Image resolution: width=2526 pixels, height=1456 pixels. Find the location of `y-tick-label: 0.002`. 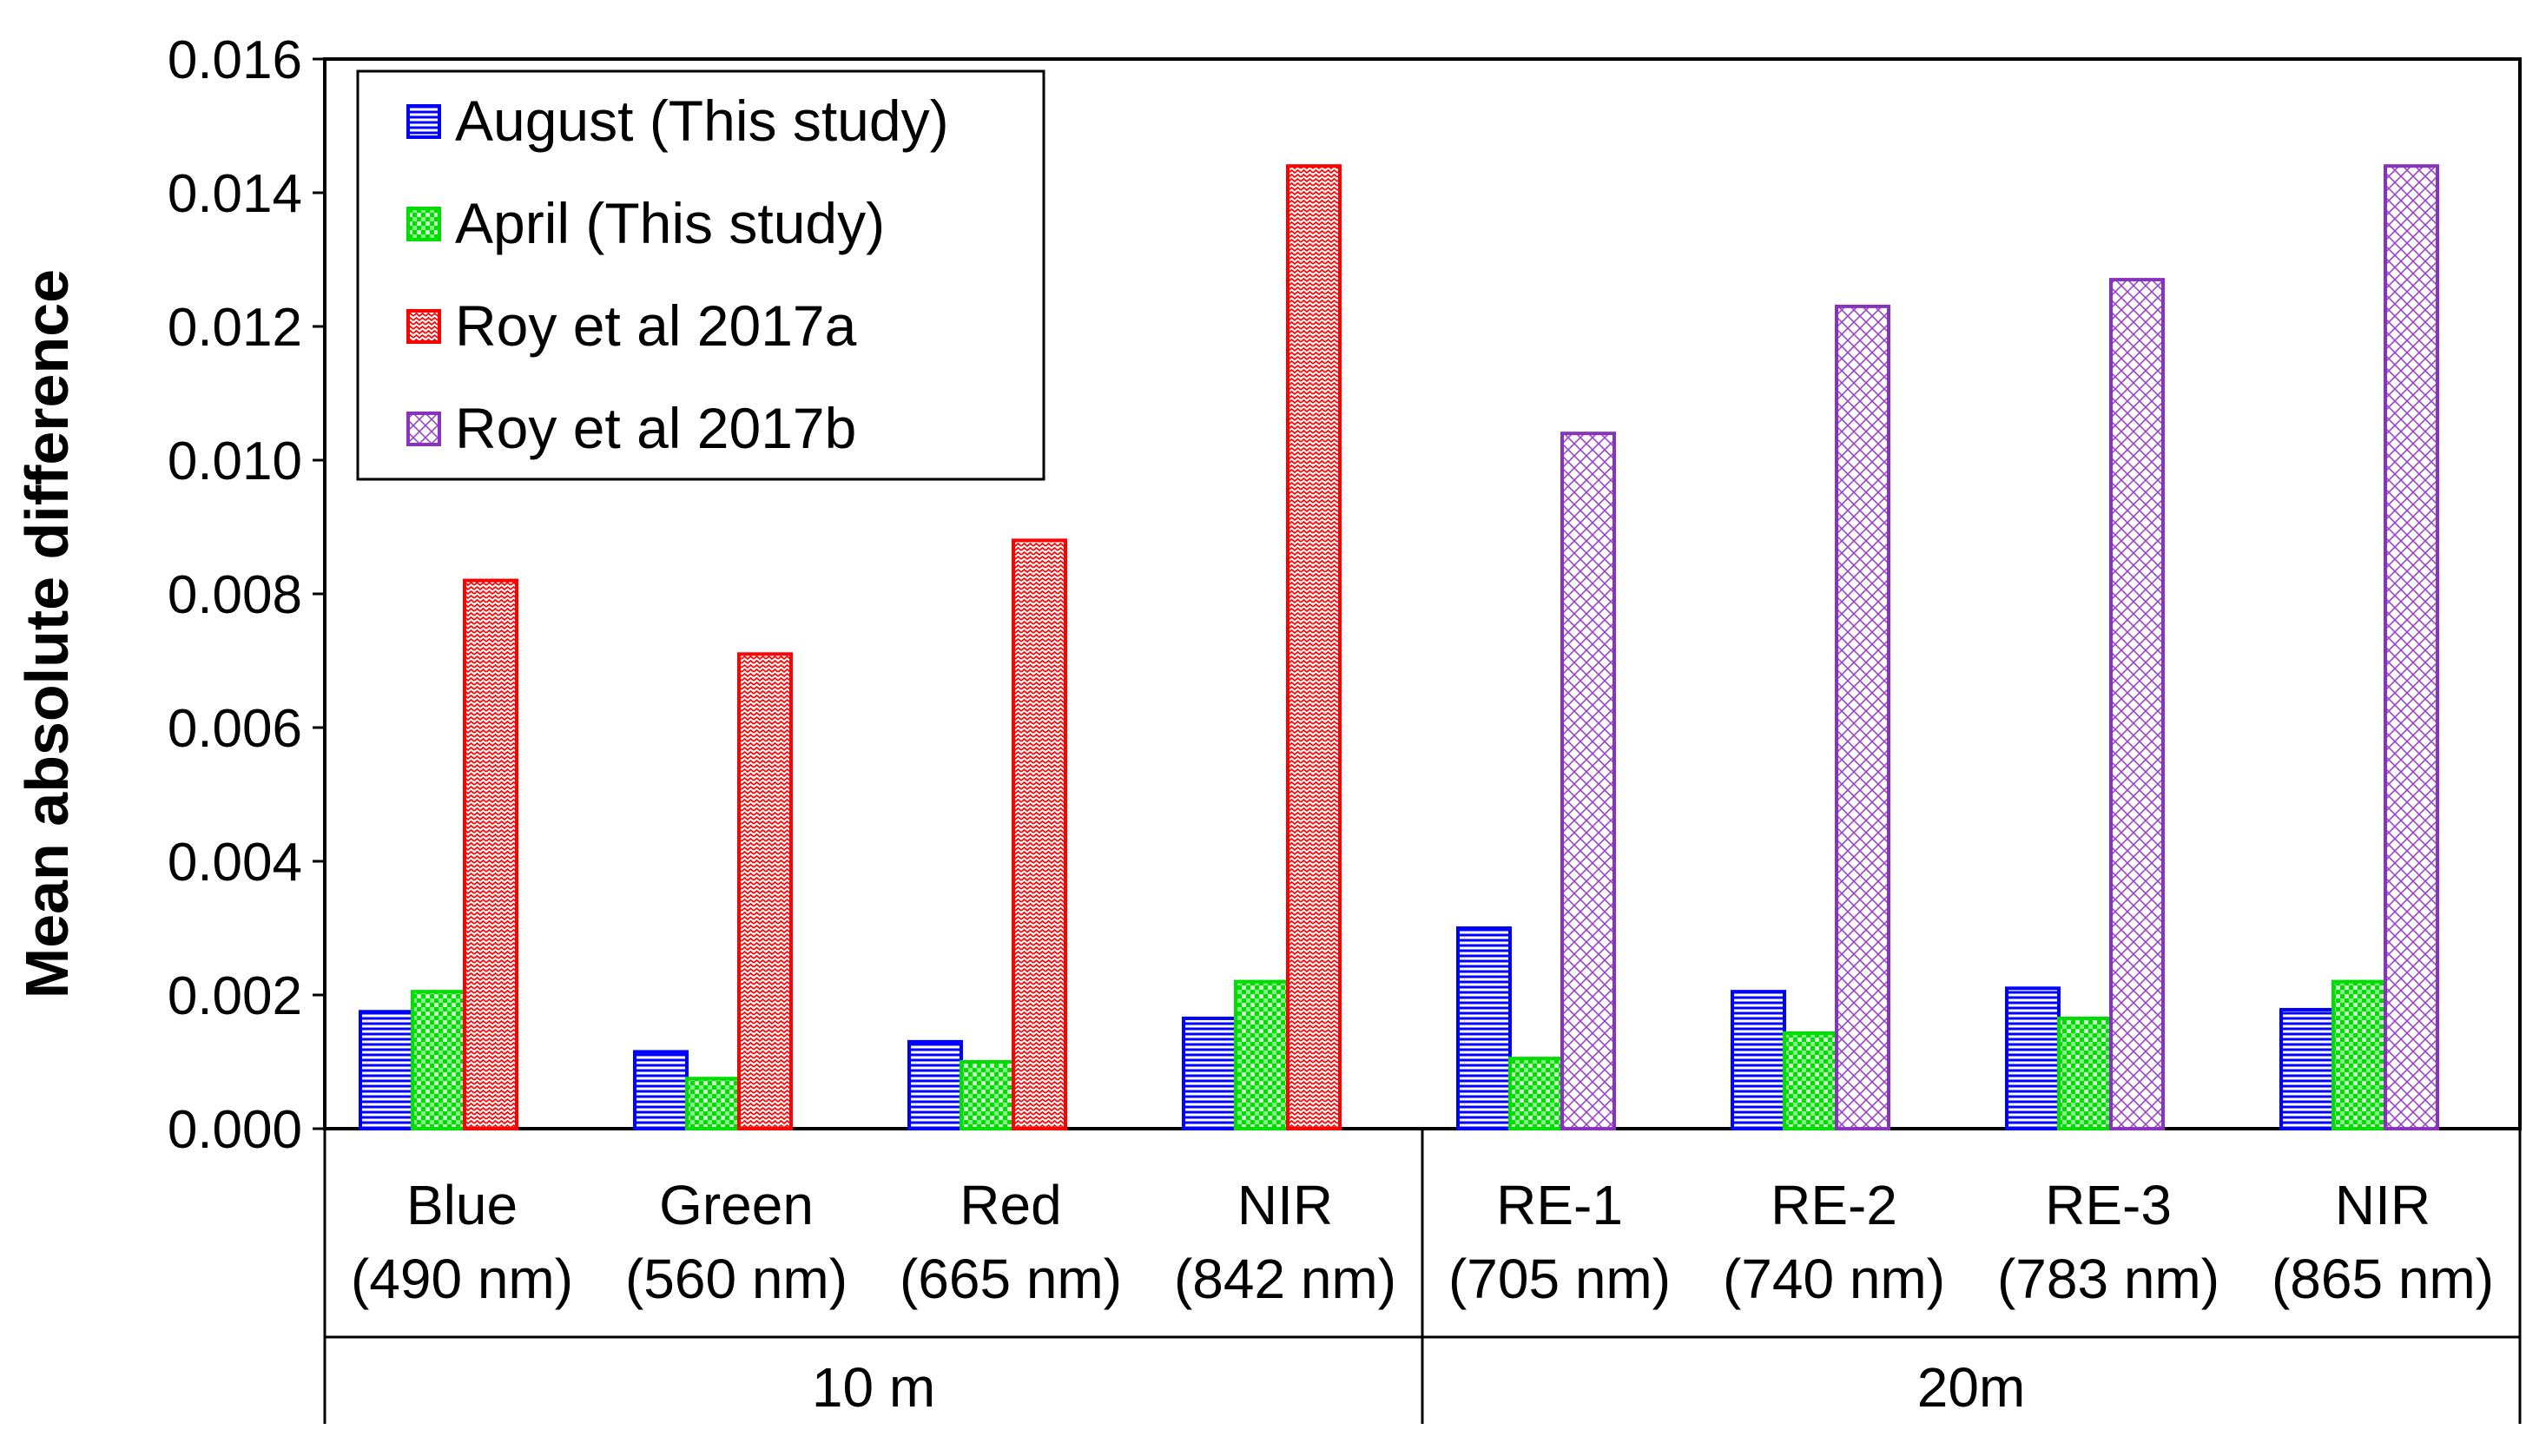

y-tick-label: 0.002 is located at coordinates (235, 996).